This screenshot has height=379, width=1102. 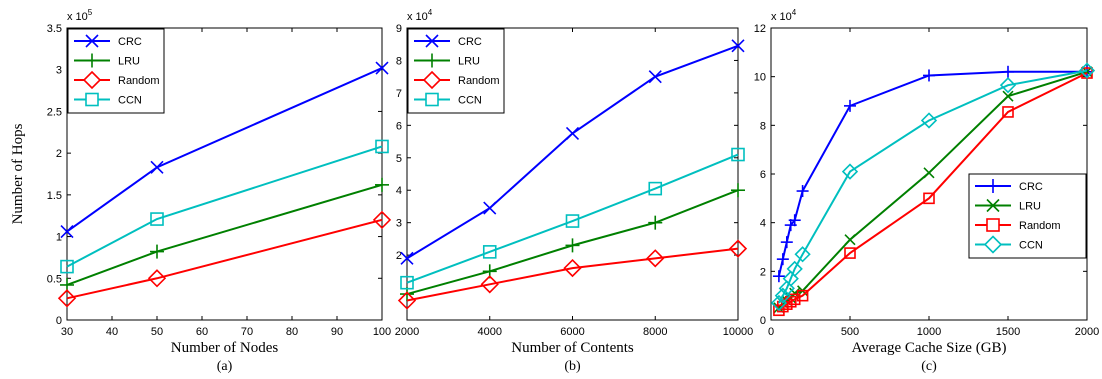 I want to click on y-tick-label: 0.5, so click(x=54, y=279).